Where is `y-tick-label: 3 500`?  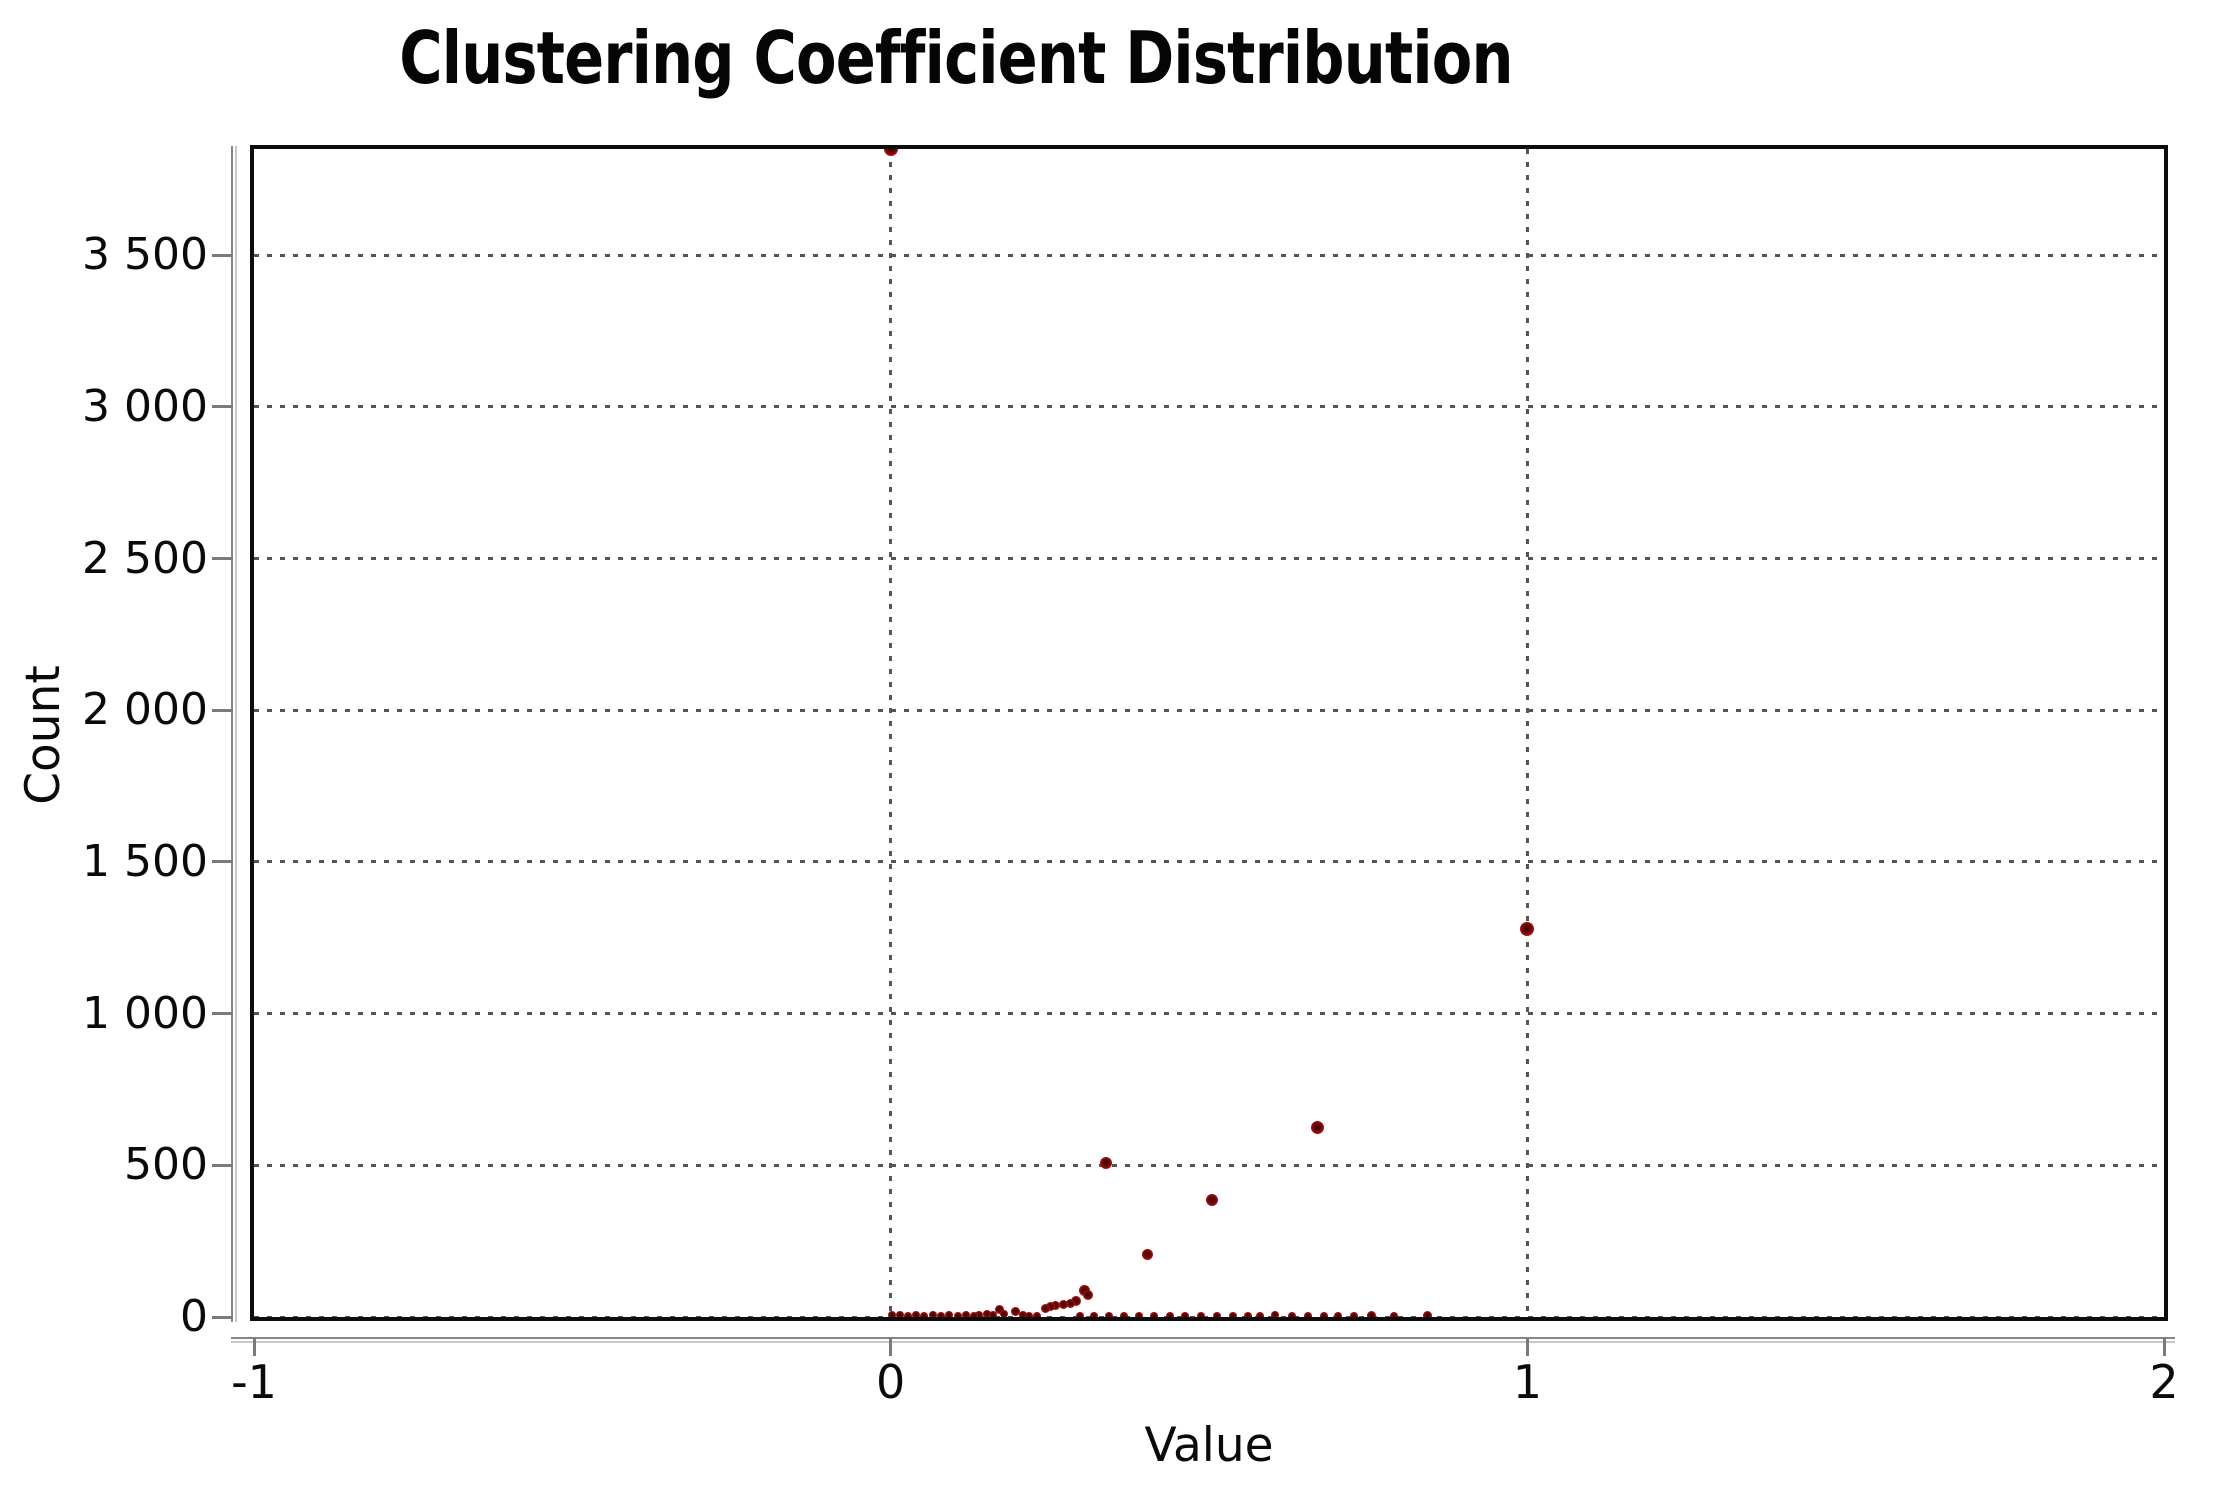 y-tick-label: 3 500 is located at coordinates (145, 255).